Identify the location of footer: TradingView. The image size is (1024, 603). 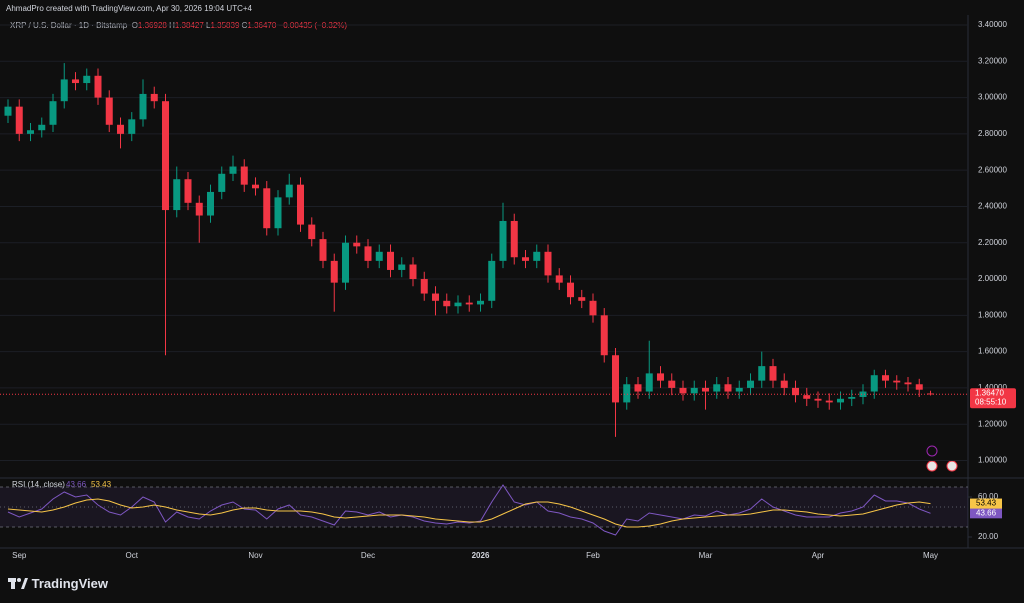
(58, 583).